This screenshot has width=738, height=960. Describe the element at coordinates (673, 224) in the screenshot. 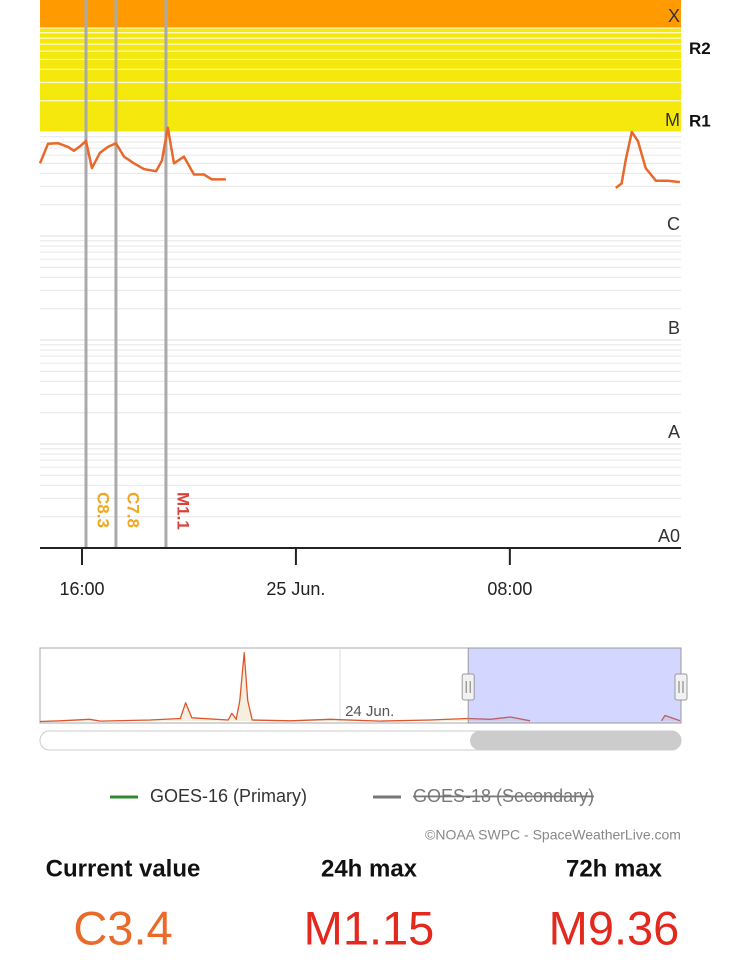

I see `y-tick-label: C` at that location.